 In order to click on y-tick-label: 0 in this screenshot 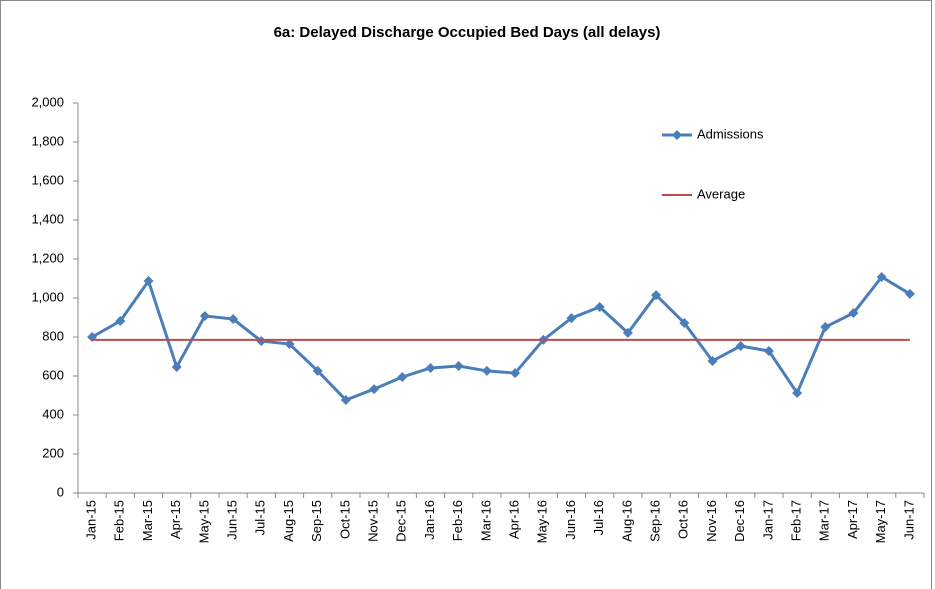, I will do `click(60, 491)`.